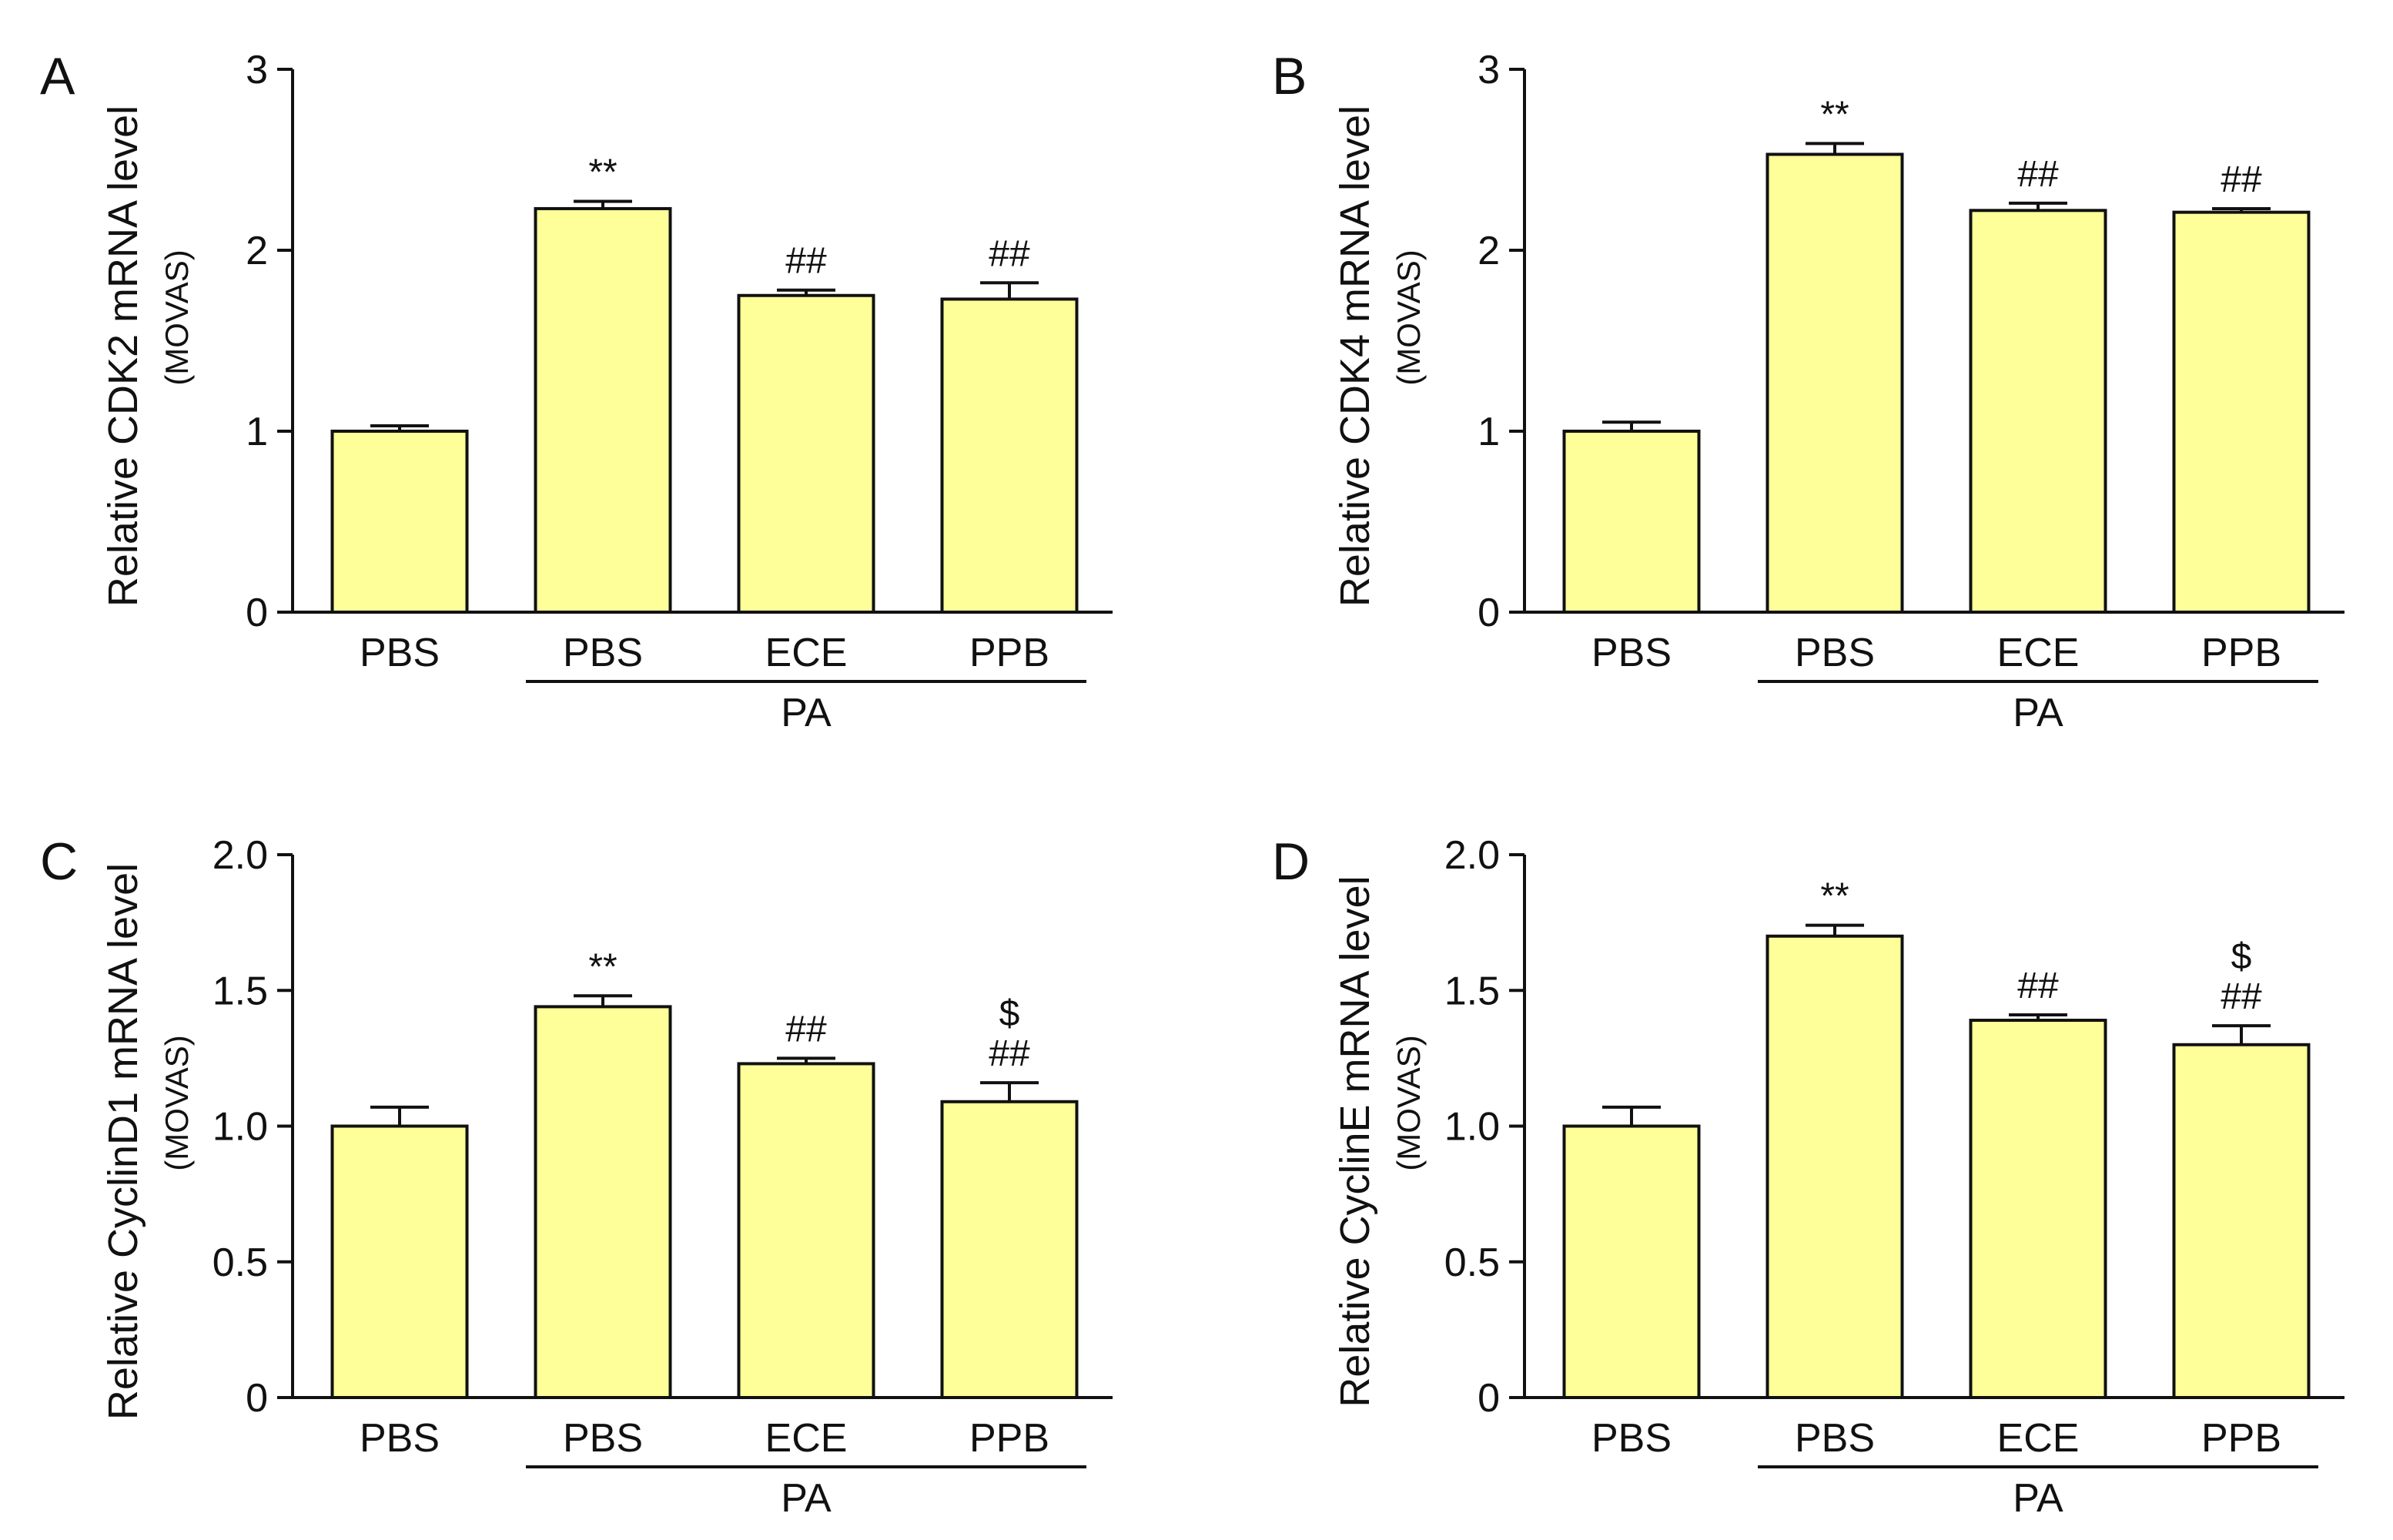  What do you see at coordinates (57, 76) in the screenshot?
I see `panel-letter: A` at bounding box center [57, 76].